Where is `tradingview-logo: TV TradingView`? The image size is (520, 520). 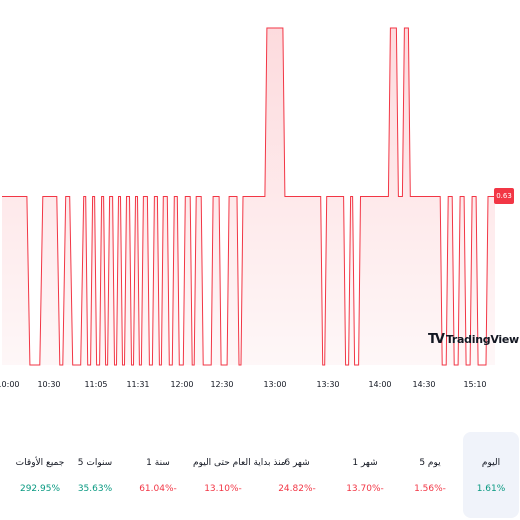
tradingview-logo: TV TradingView is located at coordinates (473, 339).